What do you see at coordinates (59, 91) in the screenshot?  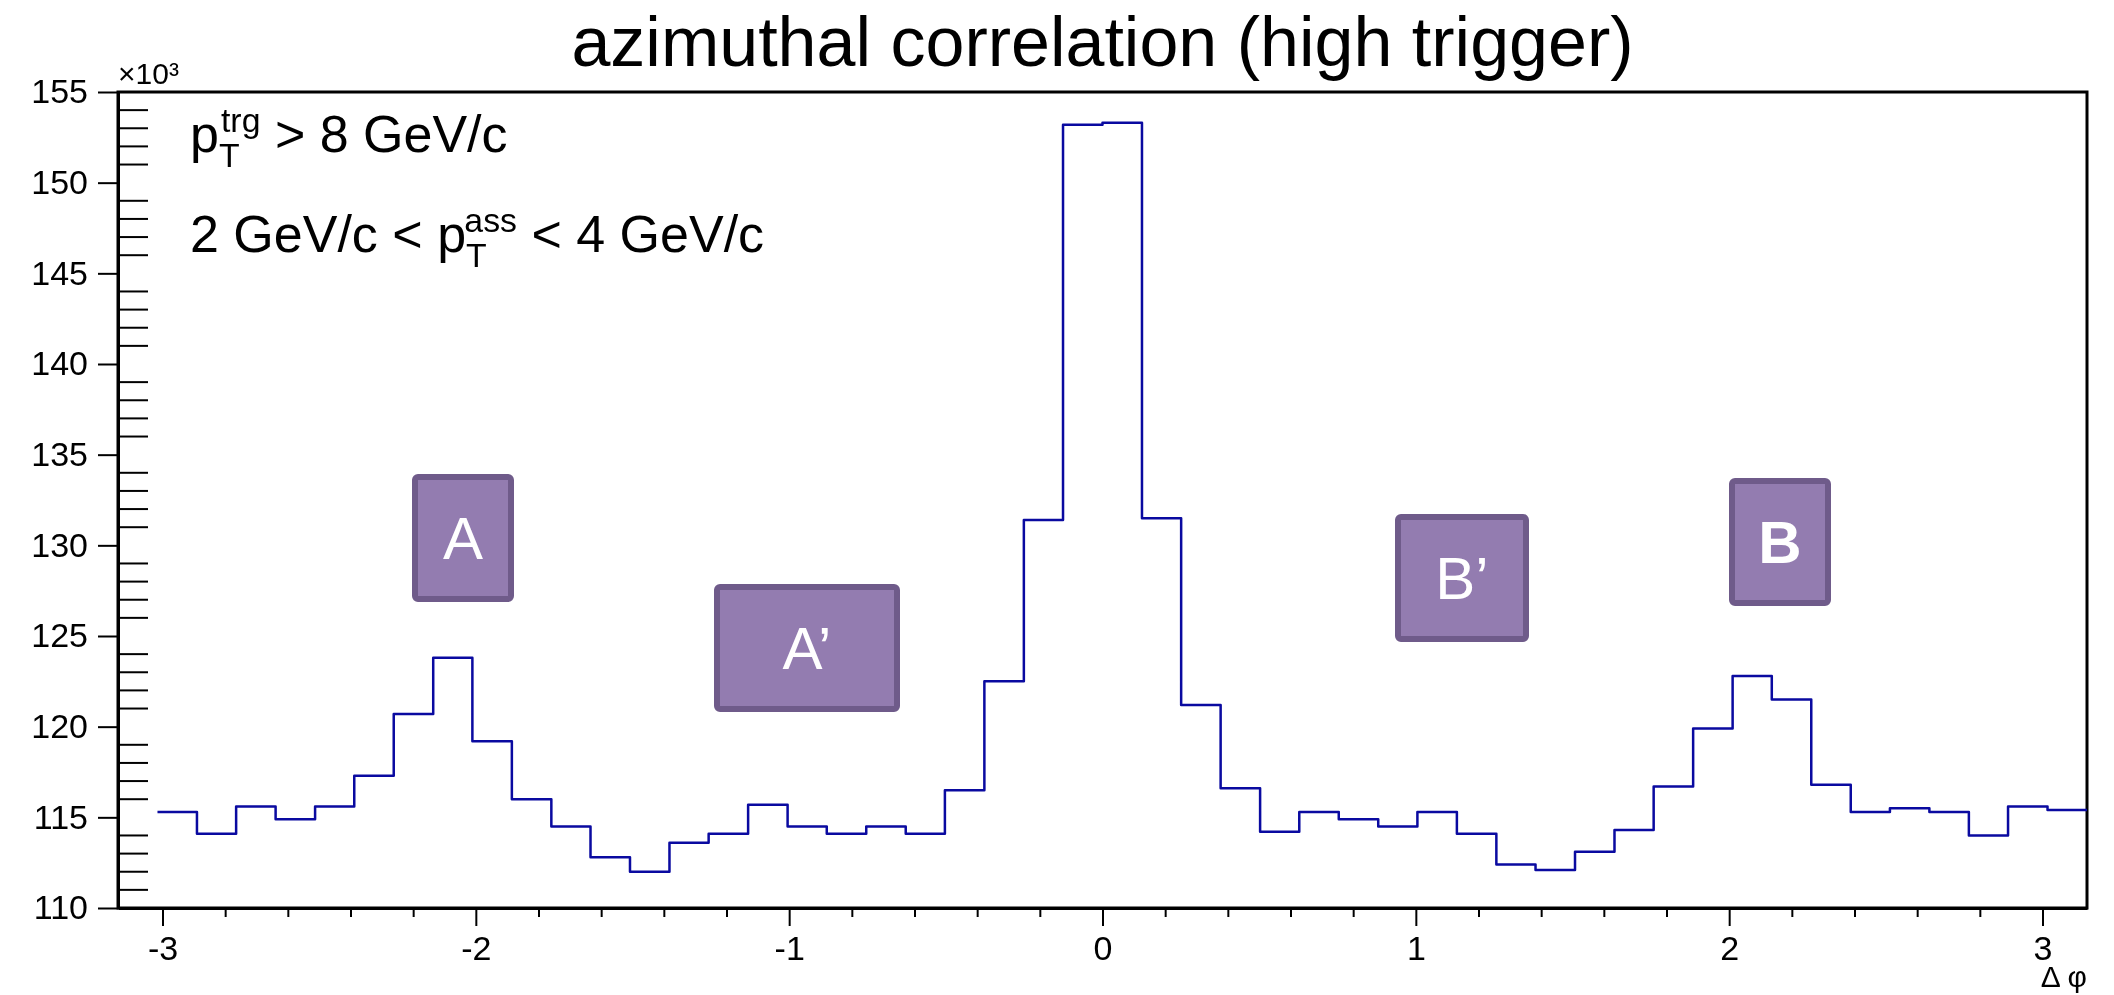 I see `y-tick-label: 155` at bounding box center [59, 91].